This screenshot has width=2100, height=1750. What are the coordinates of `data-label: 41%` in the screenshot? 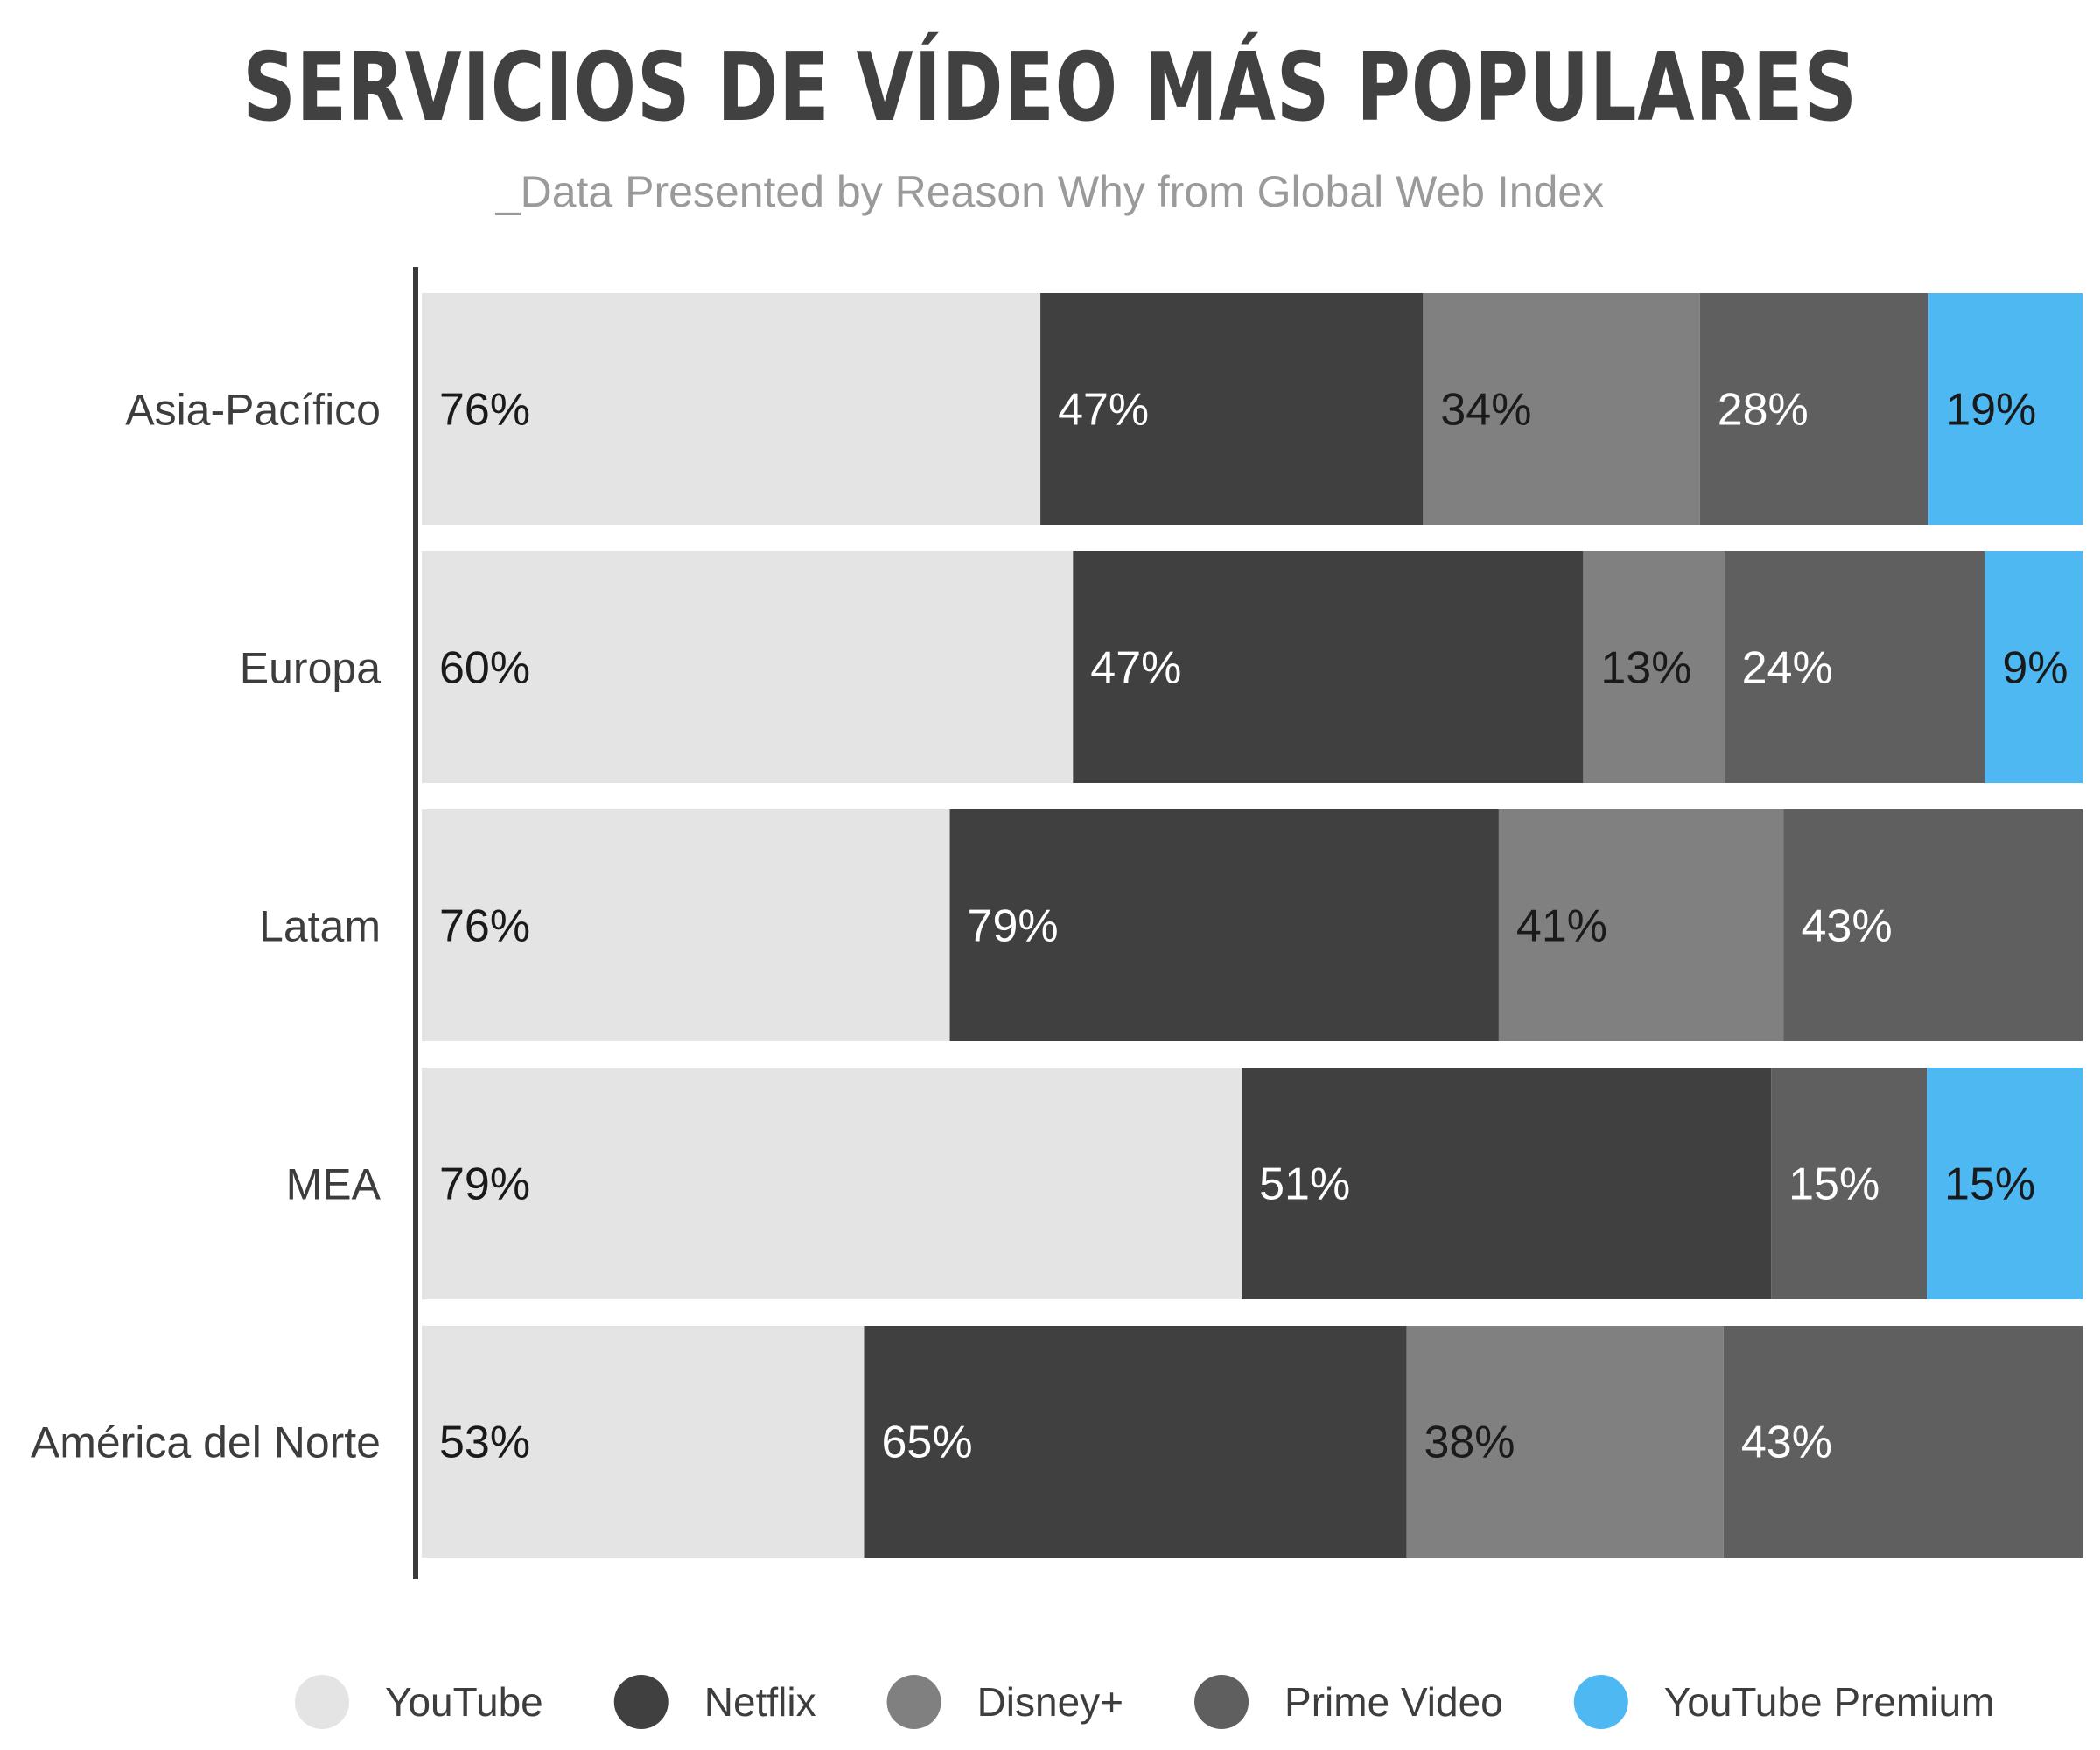 It's located at (1561, 926).